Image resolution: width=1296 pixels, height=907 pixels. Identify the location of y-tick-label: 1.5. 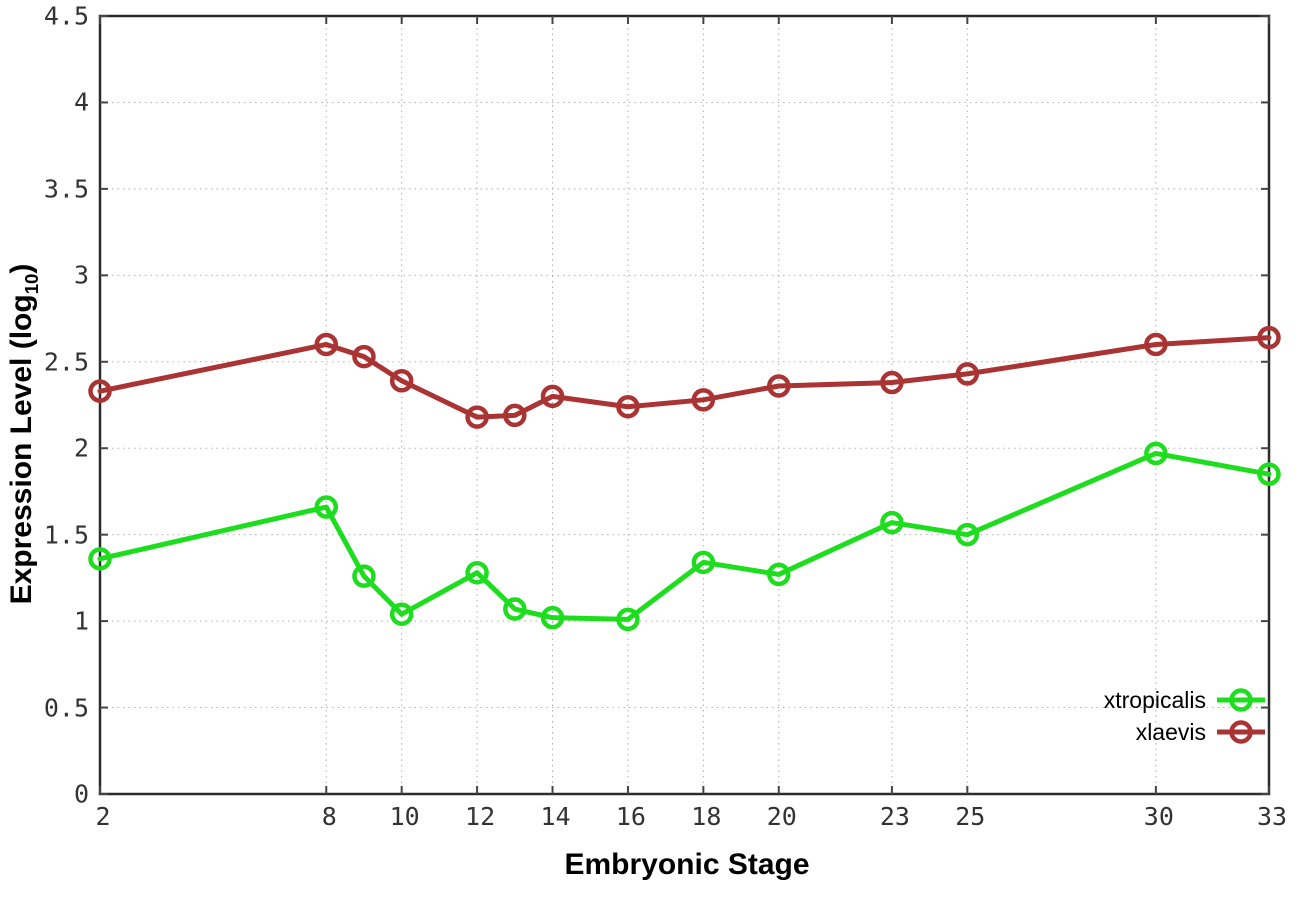
(66, 535).